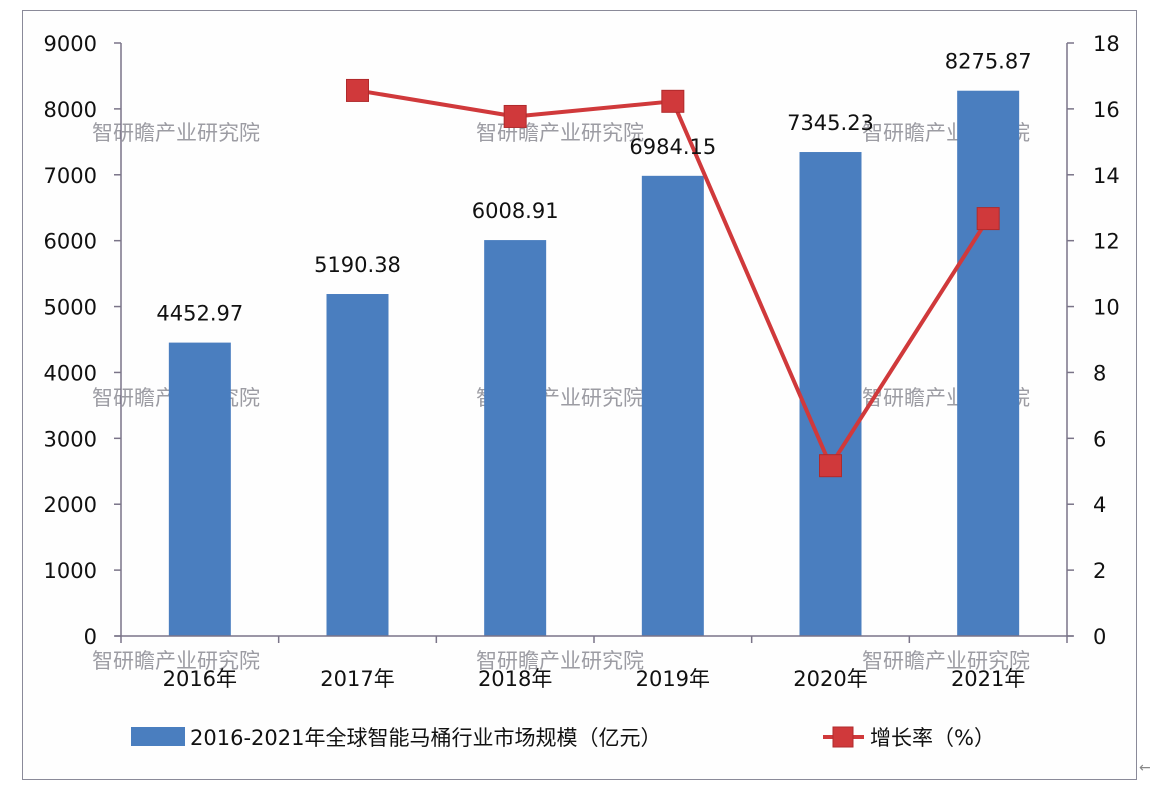 This screenshot has width=1154, height=794. Describe the element at coordinates (1099, 373) in the screenshot. I see `right-axis-tick: 8` at that location.